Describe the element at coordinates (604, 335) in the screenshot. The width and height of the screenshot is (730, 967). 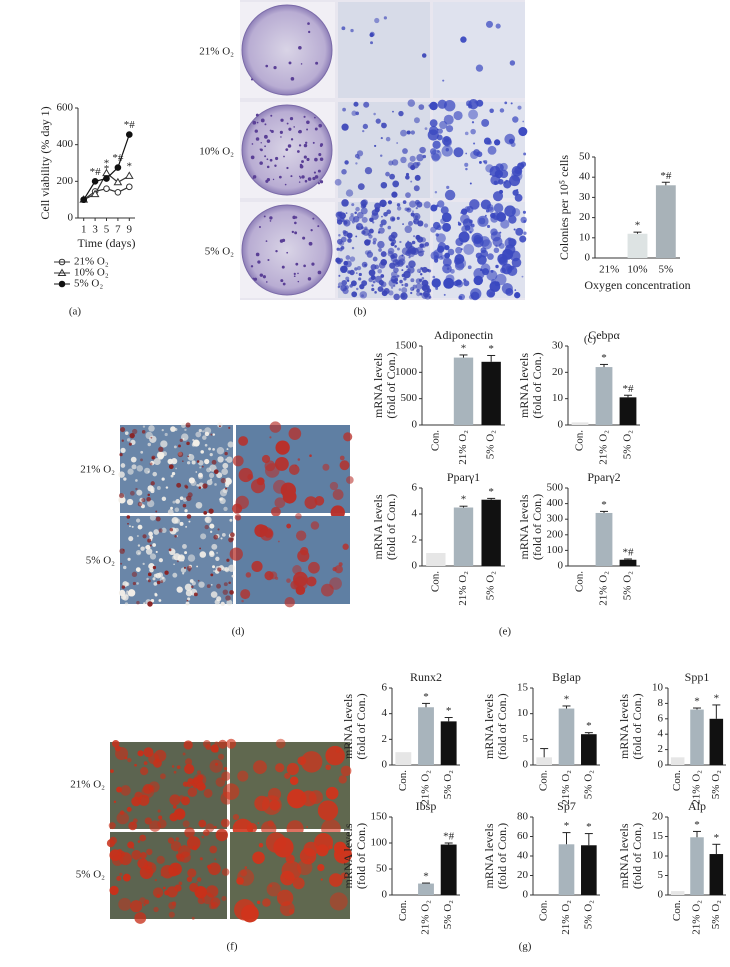
I see `chart-title: Cebpα` at that location.